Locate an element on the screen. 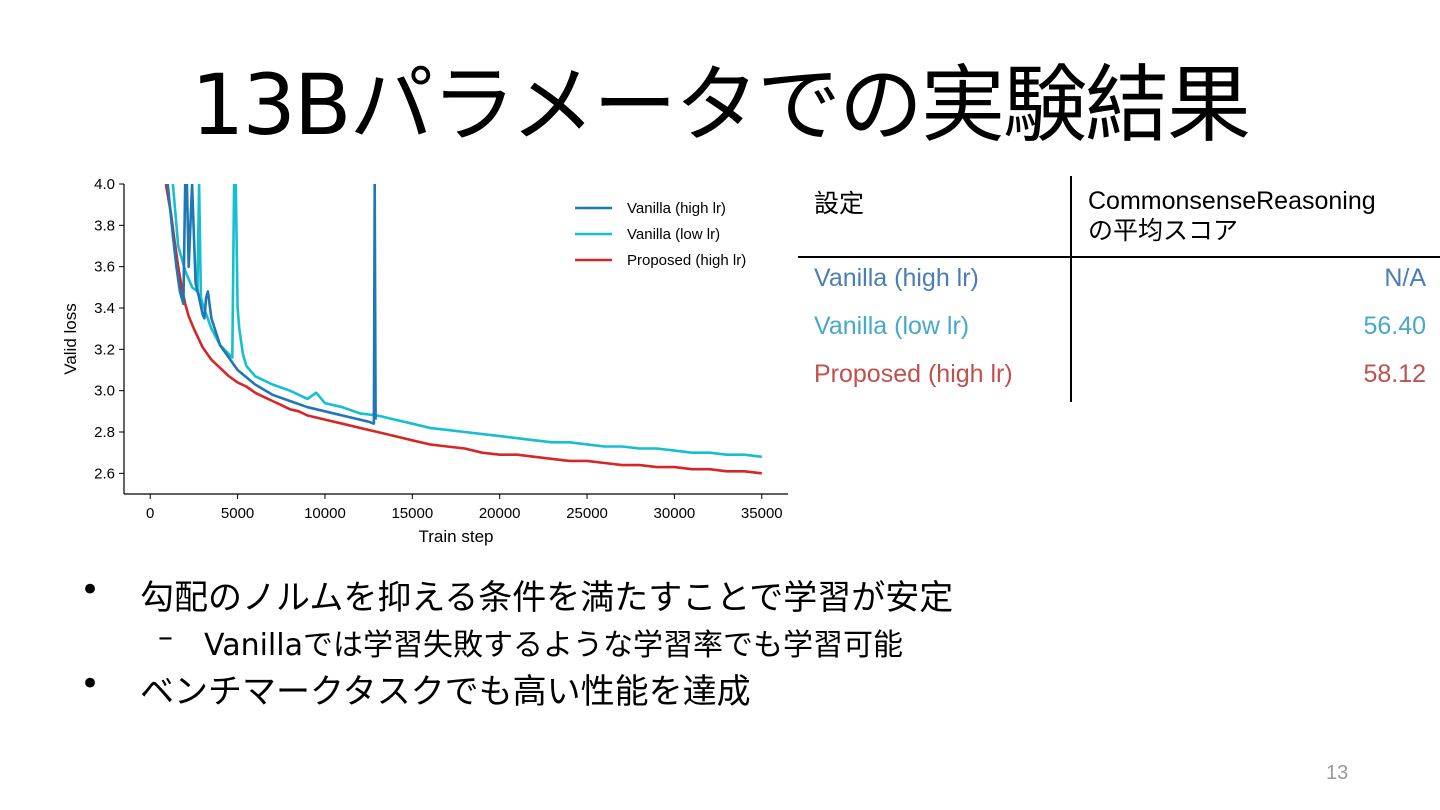  table-row-label: Proposed (high lr) is located at coordinates (913, 374).